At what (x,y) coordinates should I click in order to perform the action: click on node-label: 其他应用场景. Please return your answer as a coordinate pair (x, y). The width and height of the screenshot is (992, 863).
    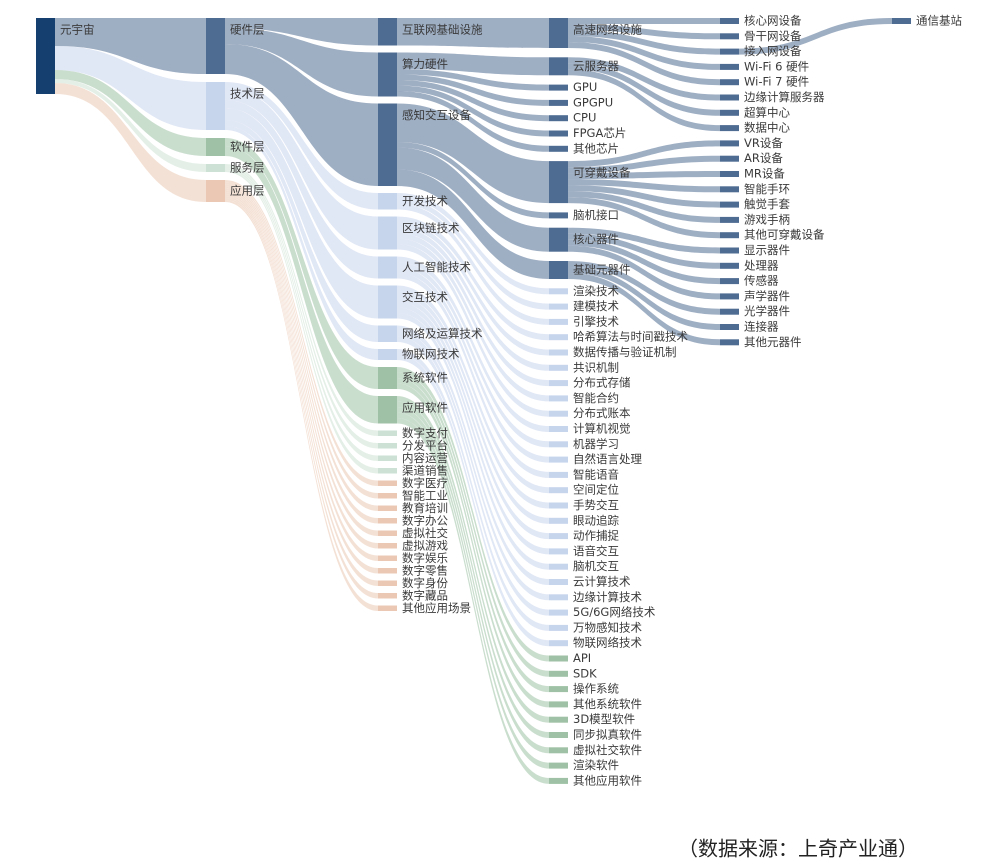
    Looking at the image, I should click on (436, 608).